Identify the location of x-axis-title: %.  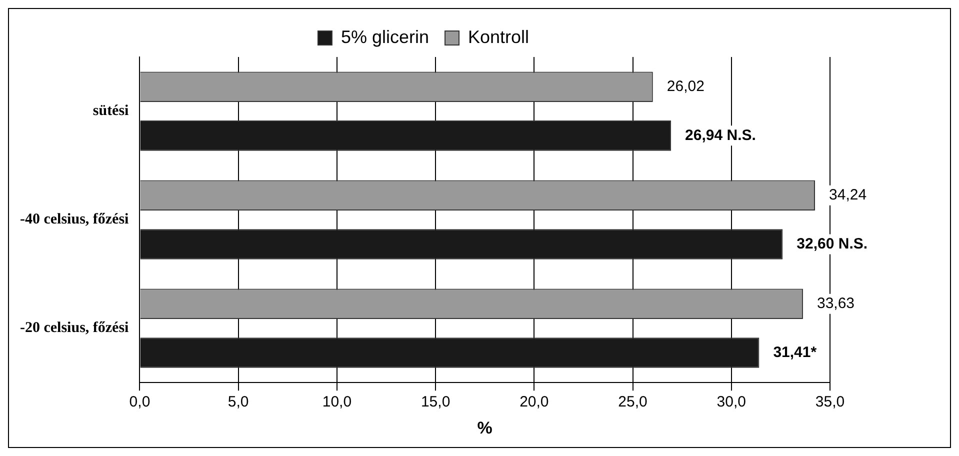
(484, 428).